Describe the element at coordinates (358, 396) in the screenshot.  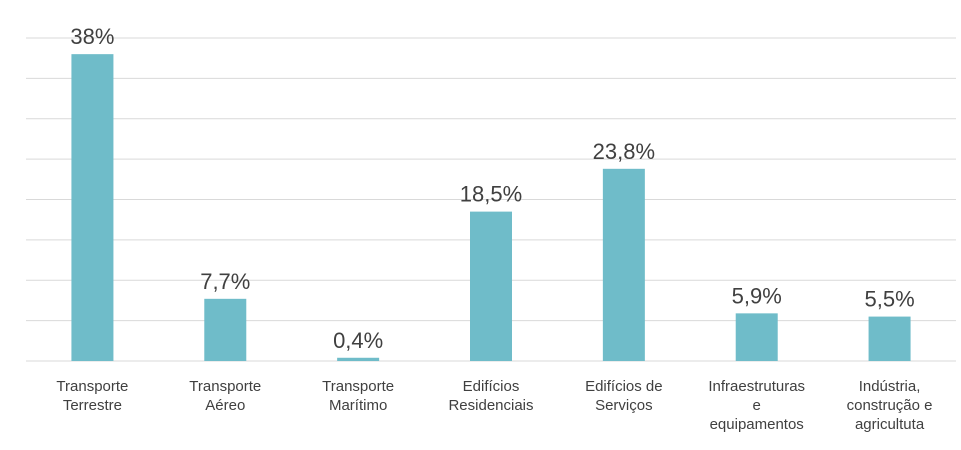
I see `x-tick-label: Transporte Marítimo` at that location.